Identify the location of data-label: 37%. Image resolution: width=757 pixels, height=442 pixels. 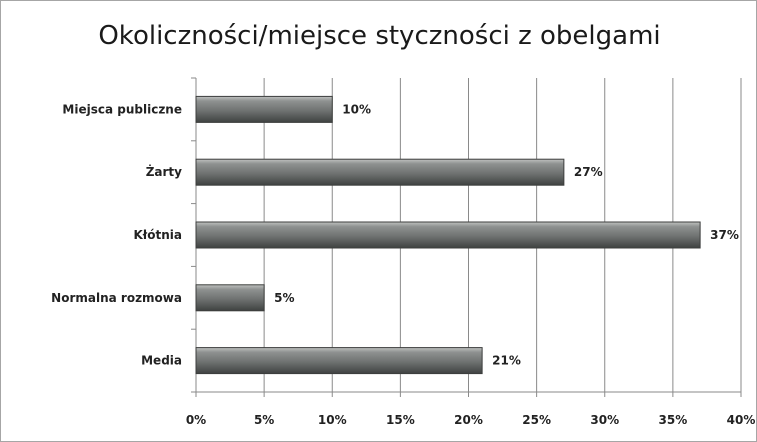
(724, 235).